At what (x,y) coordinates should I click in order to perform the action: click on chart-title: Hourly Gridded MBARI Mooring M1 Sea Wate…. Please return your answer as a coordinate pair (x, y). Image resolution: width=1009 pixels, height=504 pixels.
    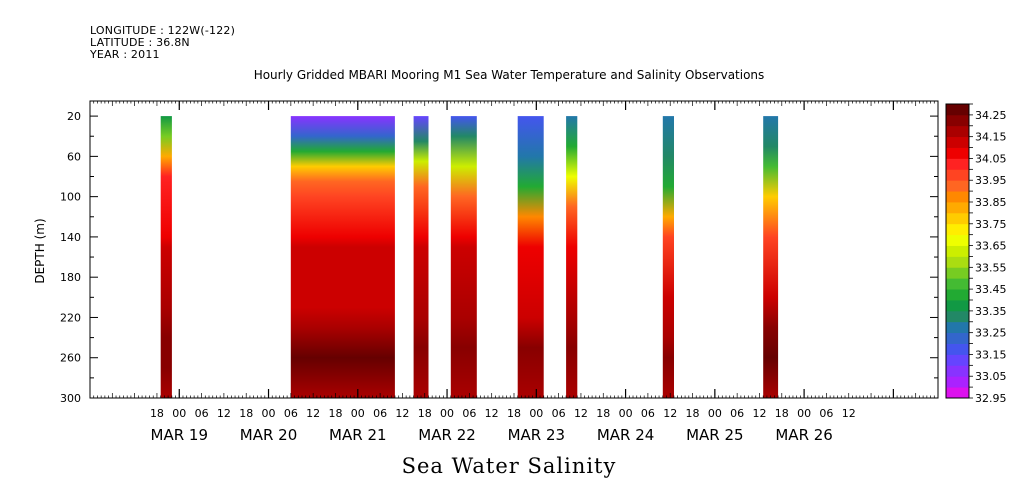
    Looking at the image, I should click on (509, 75).